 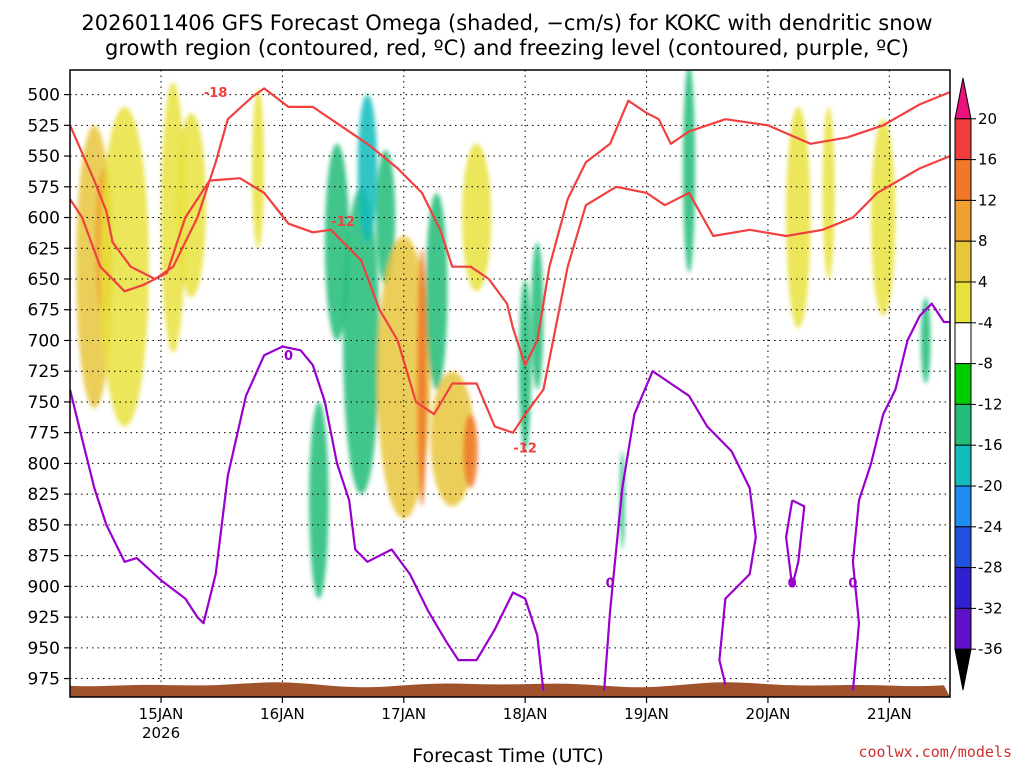 What do you see at coordinates (985, 323) in the screenshot?
I see `colorbar-label-5: -4` at bounding box center [985, 323].